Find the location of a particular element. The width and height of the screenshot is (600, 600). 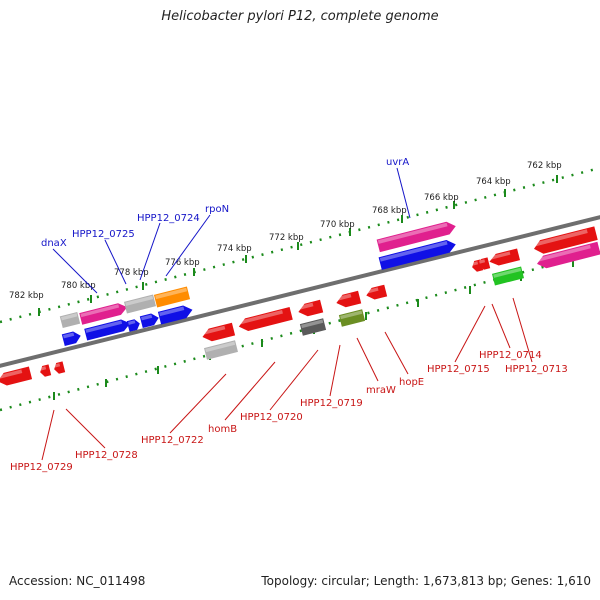

gene-dnax-block is located at coordinates (70, 320).